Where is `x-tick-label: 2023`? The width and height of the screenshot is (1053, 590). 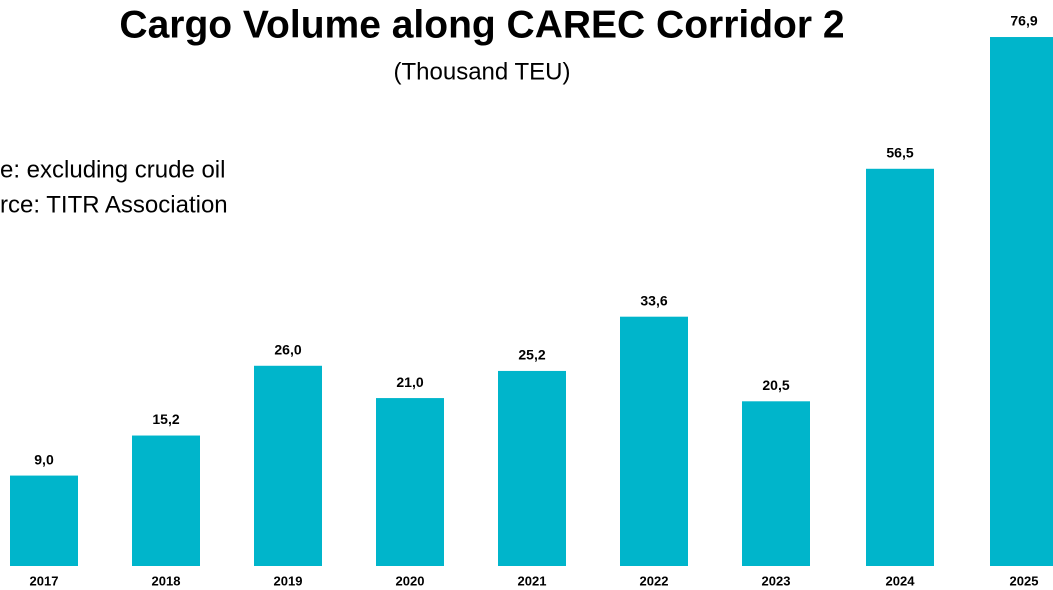 x-tick-label: 2023 is located at coordinates (776, 580).